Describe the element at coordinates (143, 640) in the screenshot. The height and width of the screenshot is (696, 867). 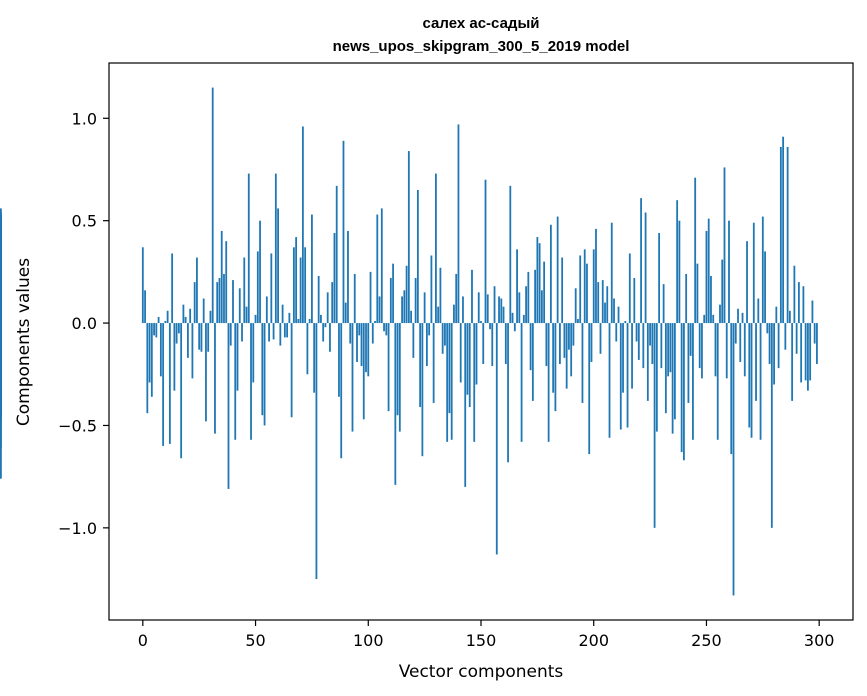
I see `x-tick-label: 0` at that location.